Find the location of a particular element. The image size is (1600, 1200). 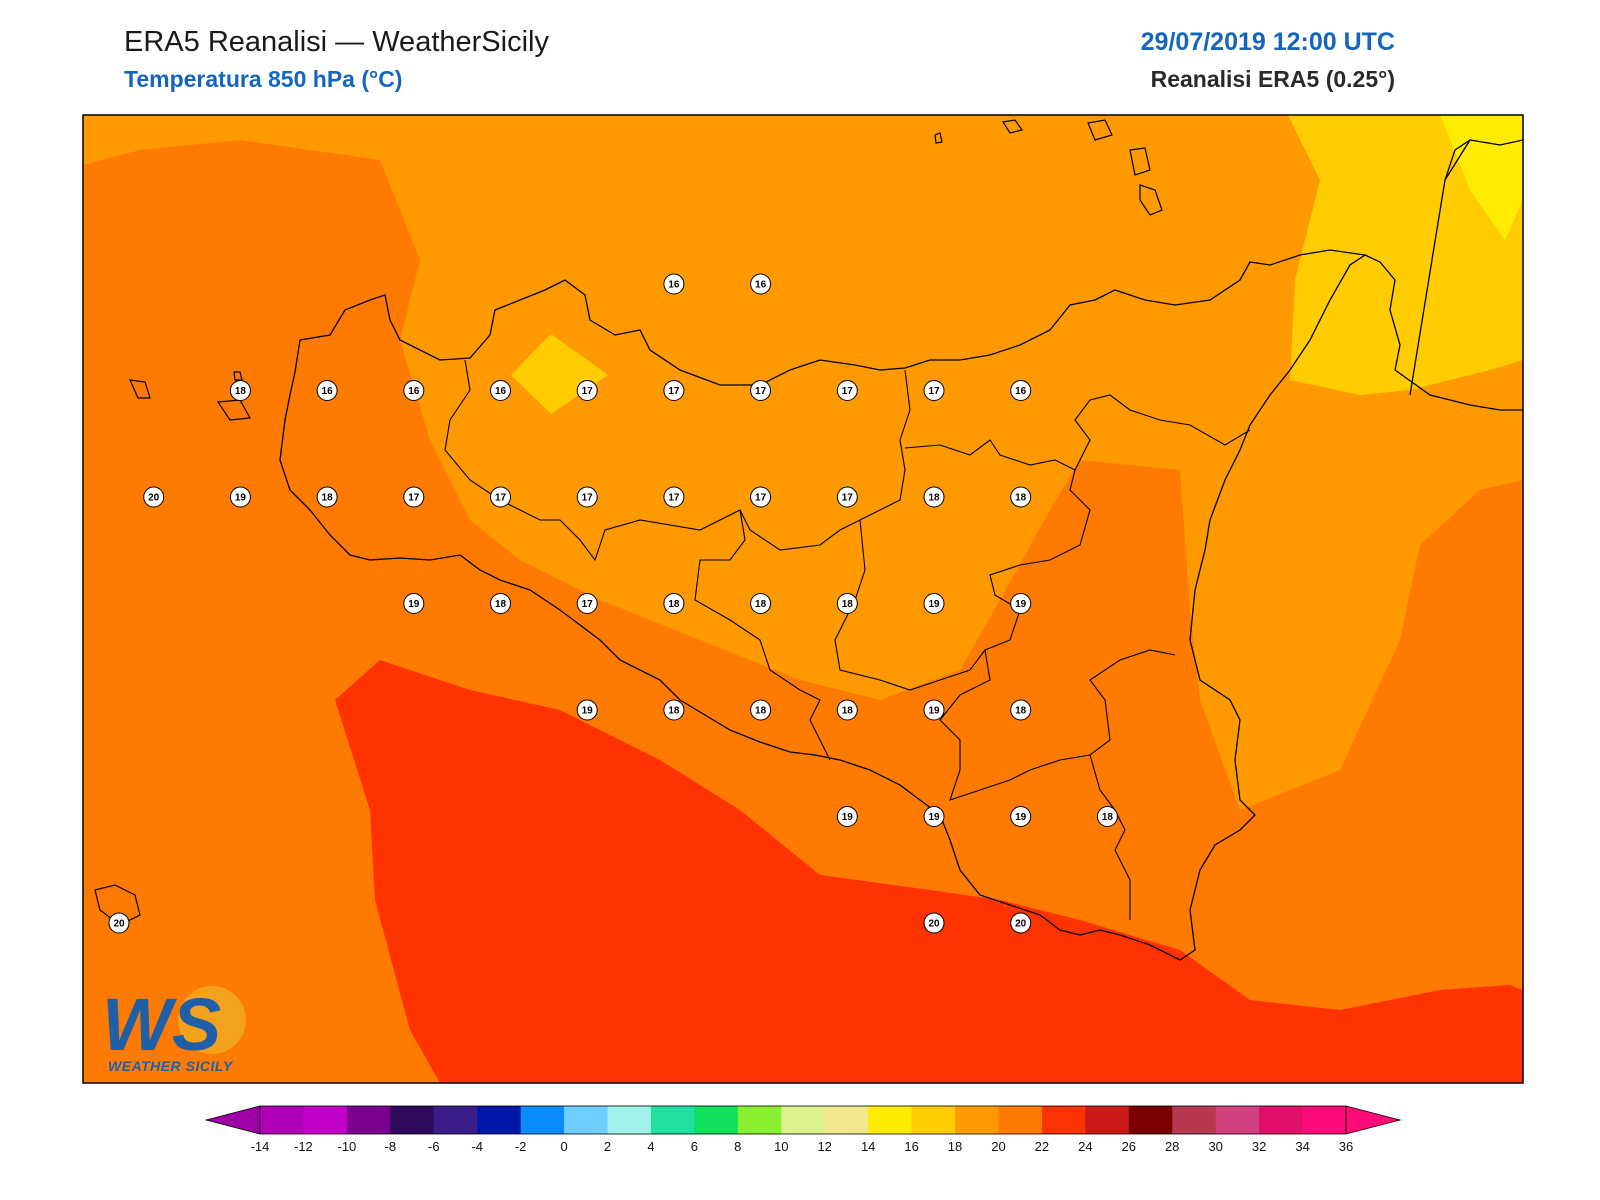

field-14-16-local is located at coordinates (559, 374).